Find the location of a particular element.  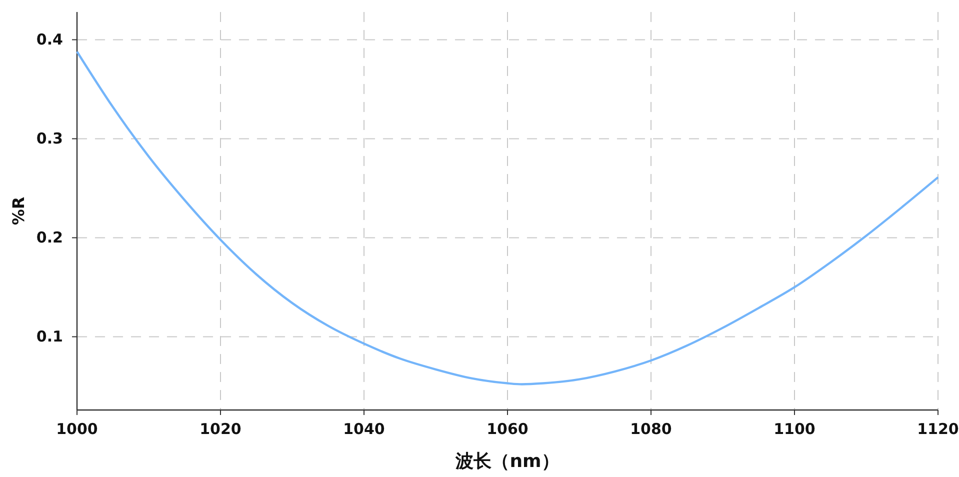

x-tick-label: 1080 is located at coordinates (651, 429).